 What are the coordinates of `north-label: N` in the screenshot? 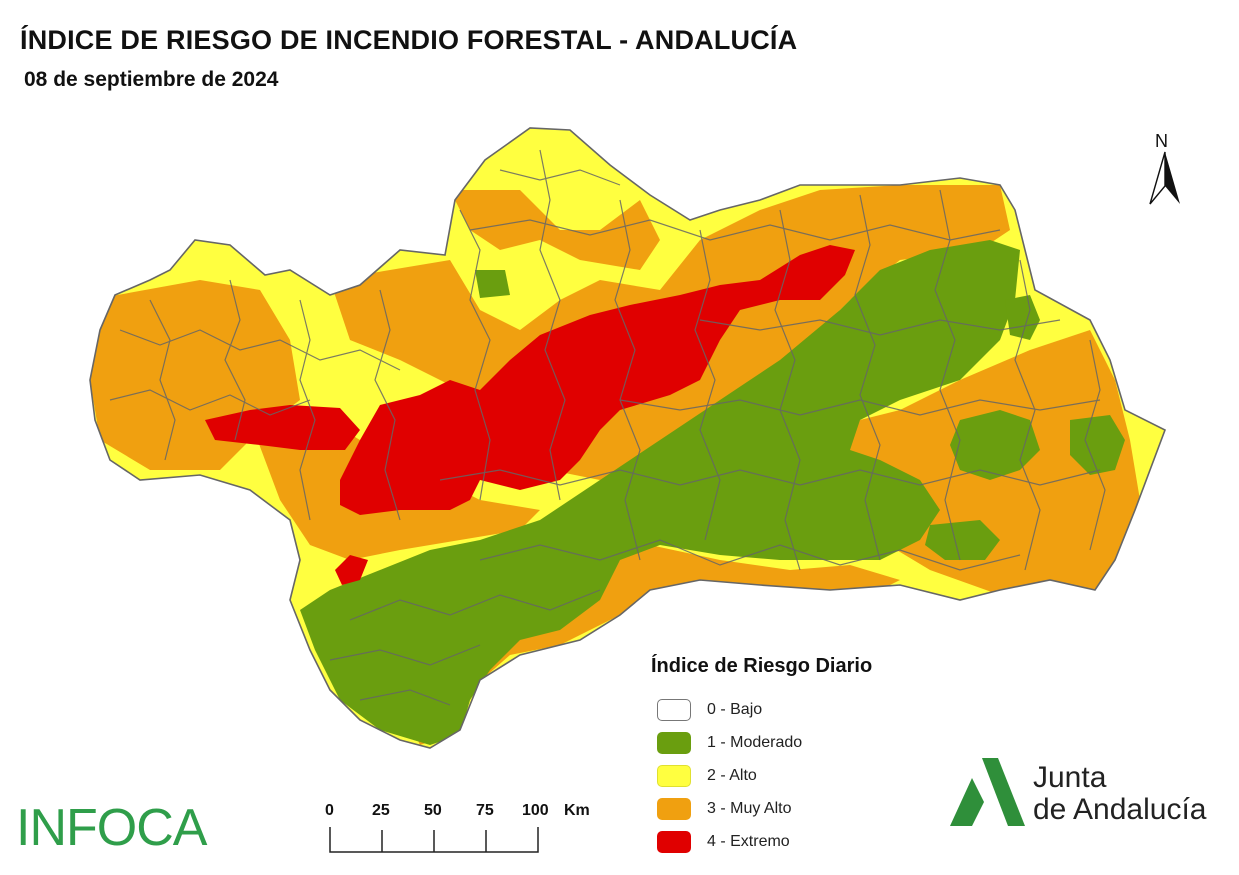 It's located at (1161, 141).